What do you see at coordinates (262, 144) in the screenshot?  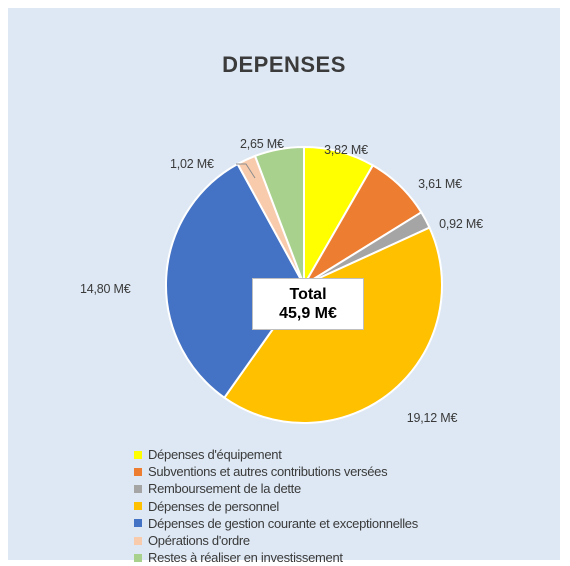 I see `slice-value-label: 2,65 M€` at bounding box center [262, 144].